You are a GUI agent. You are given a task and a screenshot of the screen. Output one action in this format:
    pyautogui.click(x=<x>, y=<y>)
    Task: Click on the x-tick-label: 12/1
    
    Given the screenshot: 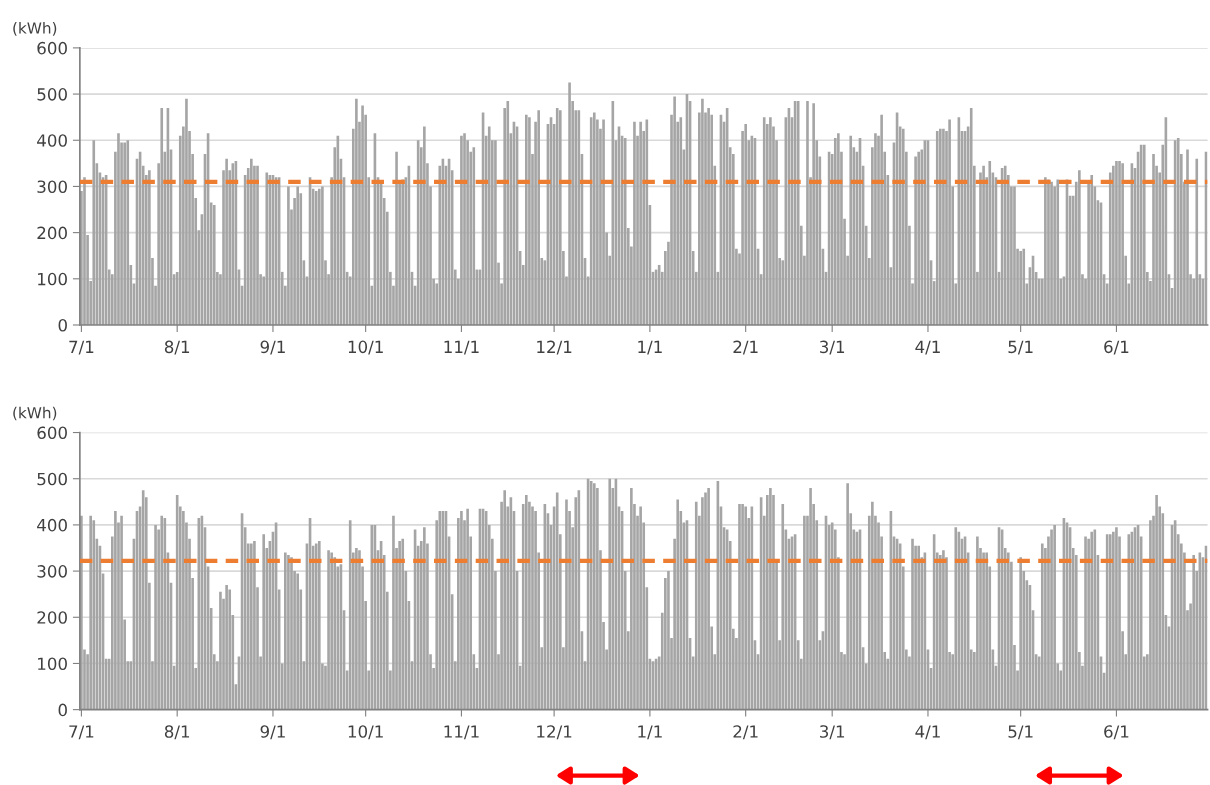 What is the action you would take?
    pyautogui.click(x=554, y=347)
    